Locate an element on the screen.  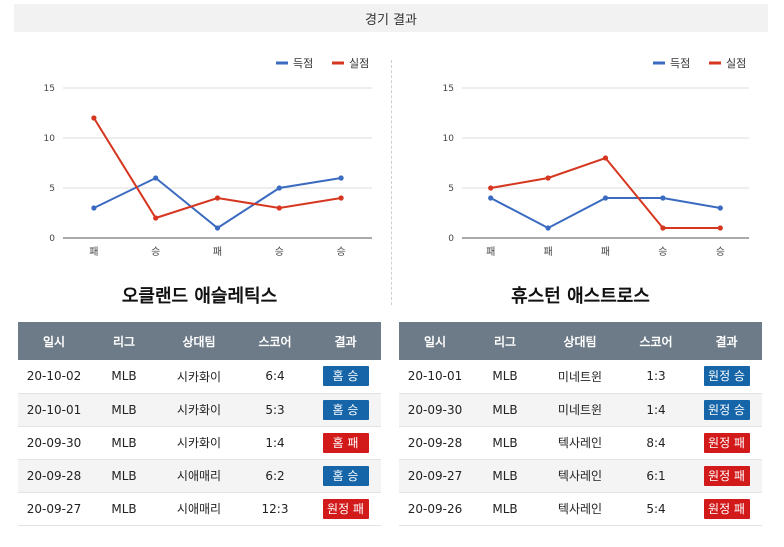
score-cell: 5:4 is located at coordinates (656, 509).